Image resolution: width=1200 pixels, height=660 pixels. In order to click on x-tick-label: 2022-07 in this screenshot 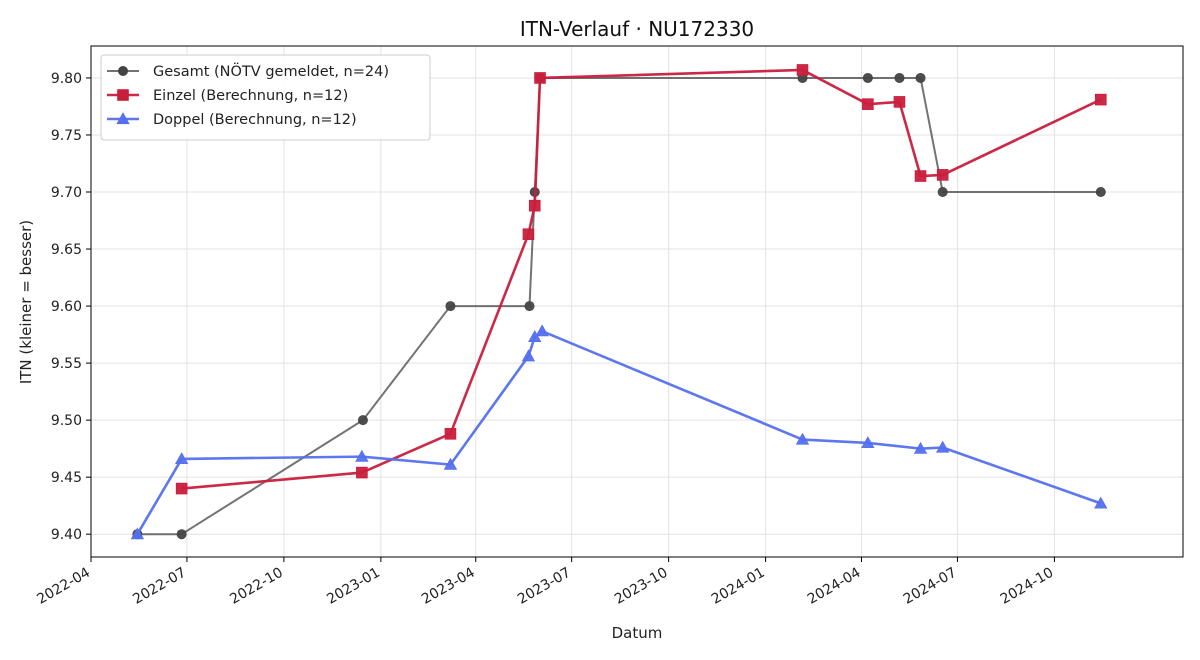, I will do `click(159, 586)`.